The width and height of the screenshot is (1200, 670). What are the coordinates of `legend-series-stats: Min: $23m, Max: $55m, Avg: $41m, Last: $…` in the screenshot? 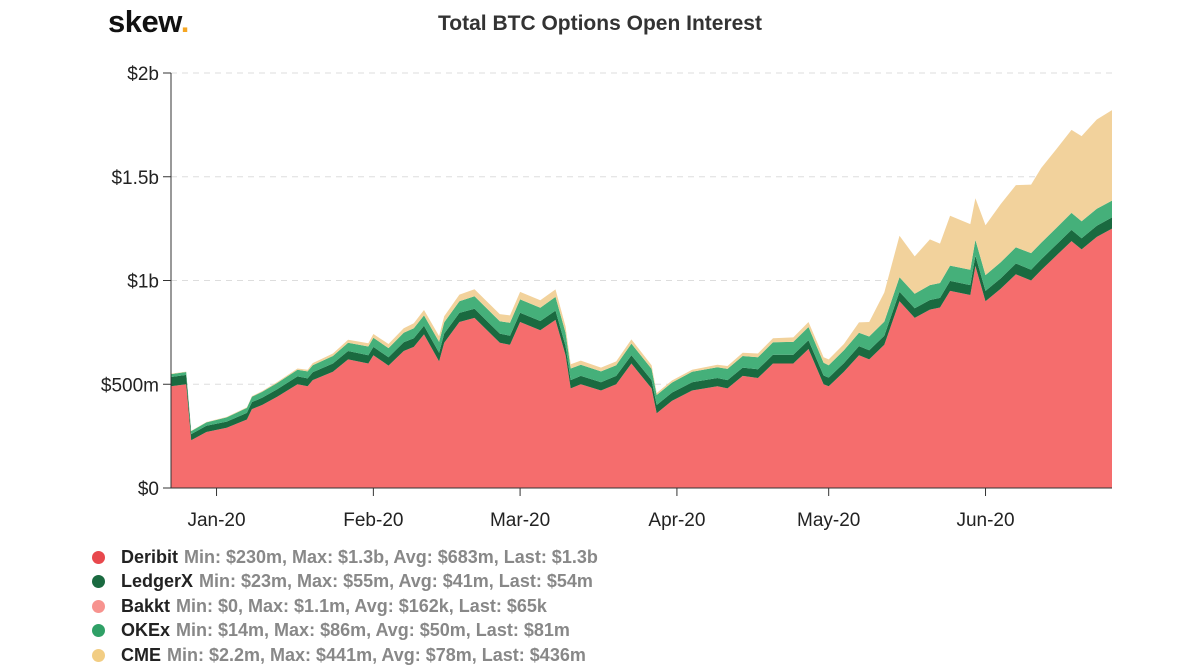 It's located at (396, 581).